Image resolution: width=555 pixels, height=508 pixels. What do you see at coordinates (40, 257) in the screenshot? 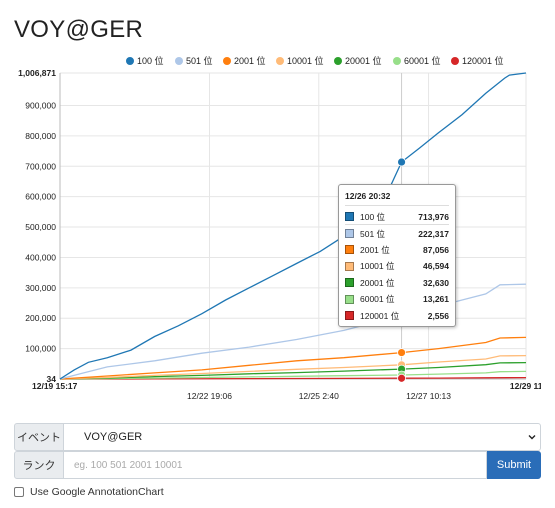
I see `y-tick-label: 400,000` at bounding box center [40, 257].